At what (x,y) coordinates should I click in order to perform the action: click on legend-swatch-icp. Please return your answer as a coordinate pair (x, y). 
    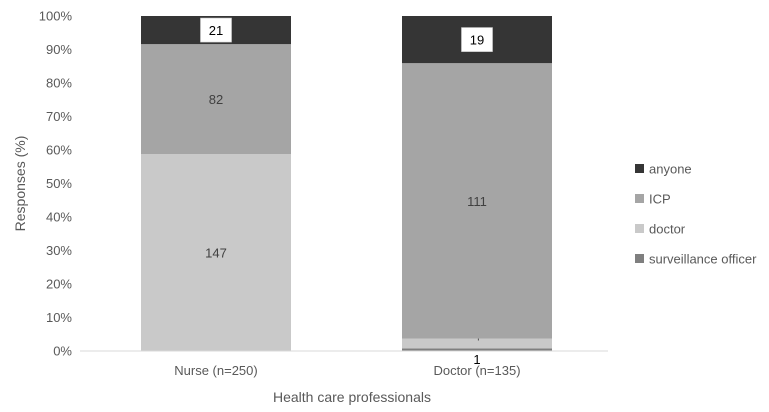
    Looking at the image, I should click on (639, 198).